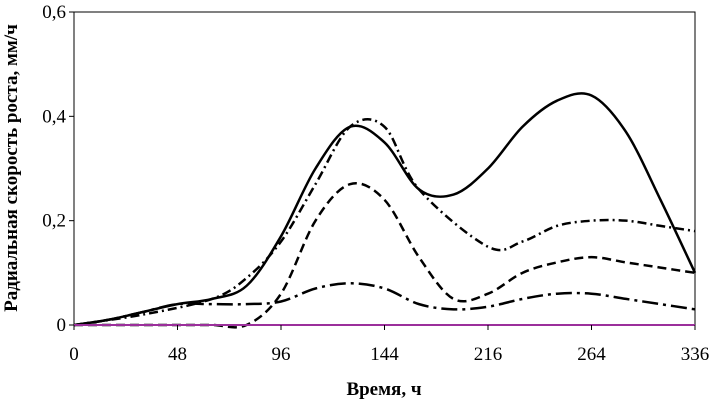 This screenshot has width=713, height=402. Describe the element at coordinates (74, 354) in the screenshot. I see `x-tick-label: 0` at that location.